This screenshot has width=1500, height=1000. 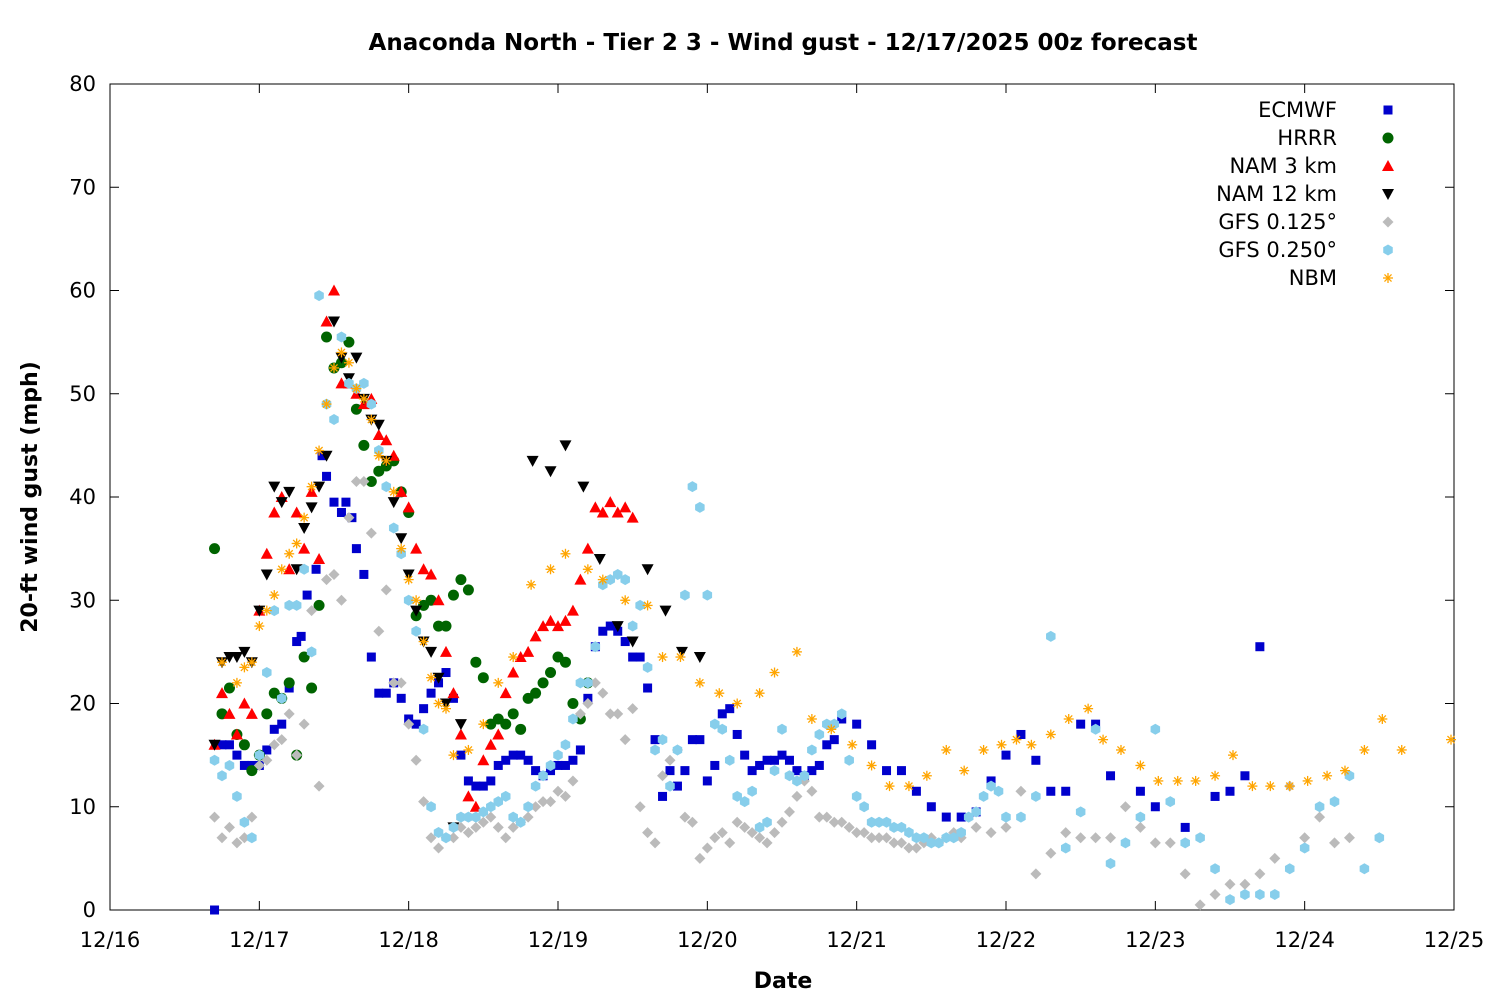 I want to click on x-tick-label: 12/17, so click(x=259, y=940).